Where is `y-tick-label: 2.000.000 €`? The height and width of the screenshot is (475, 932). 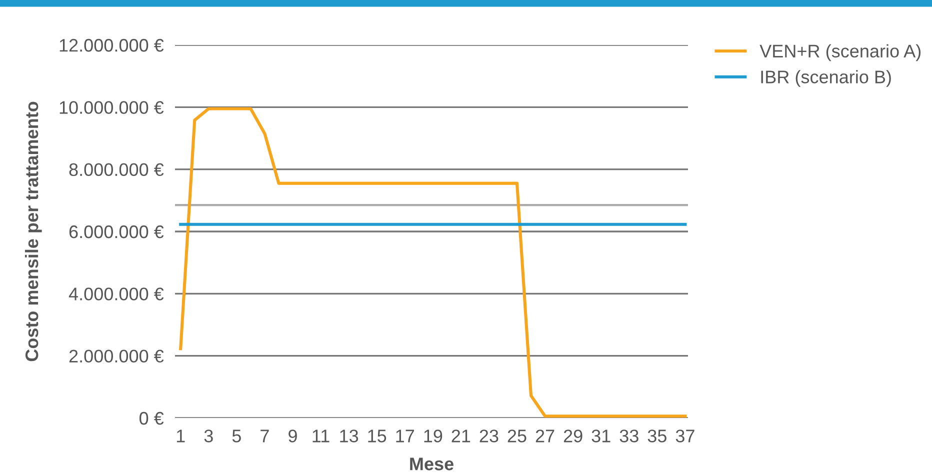 y-tick-label: 2.000.000 € is located at coordinates (116, 356).